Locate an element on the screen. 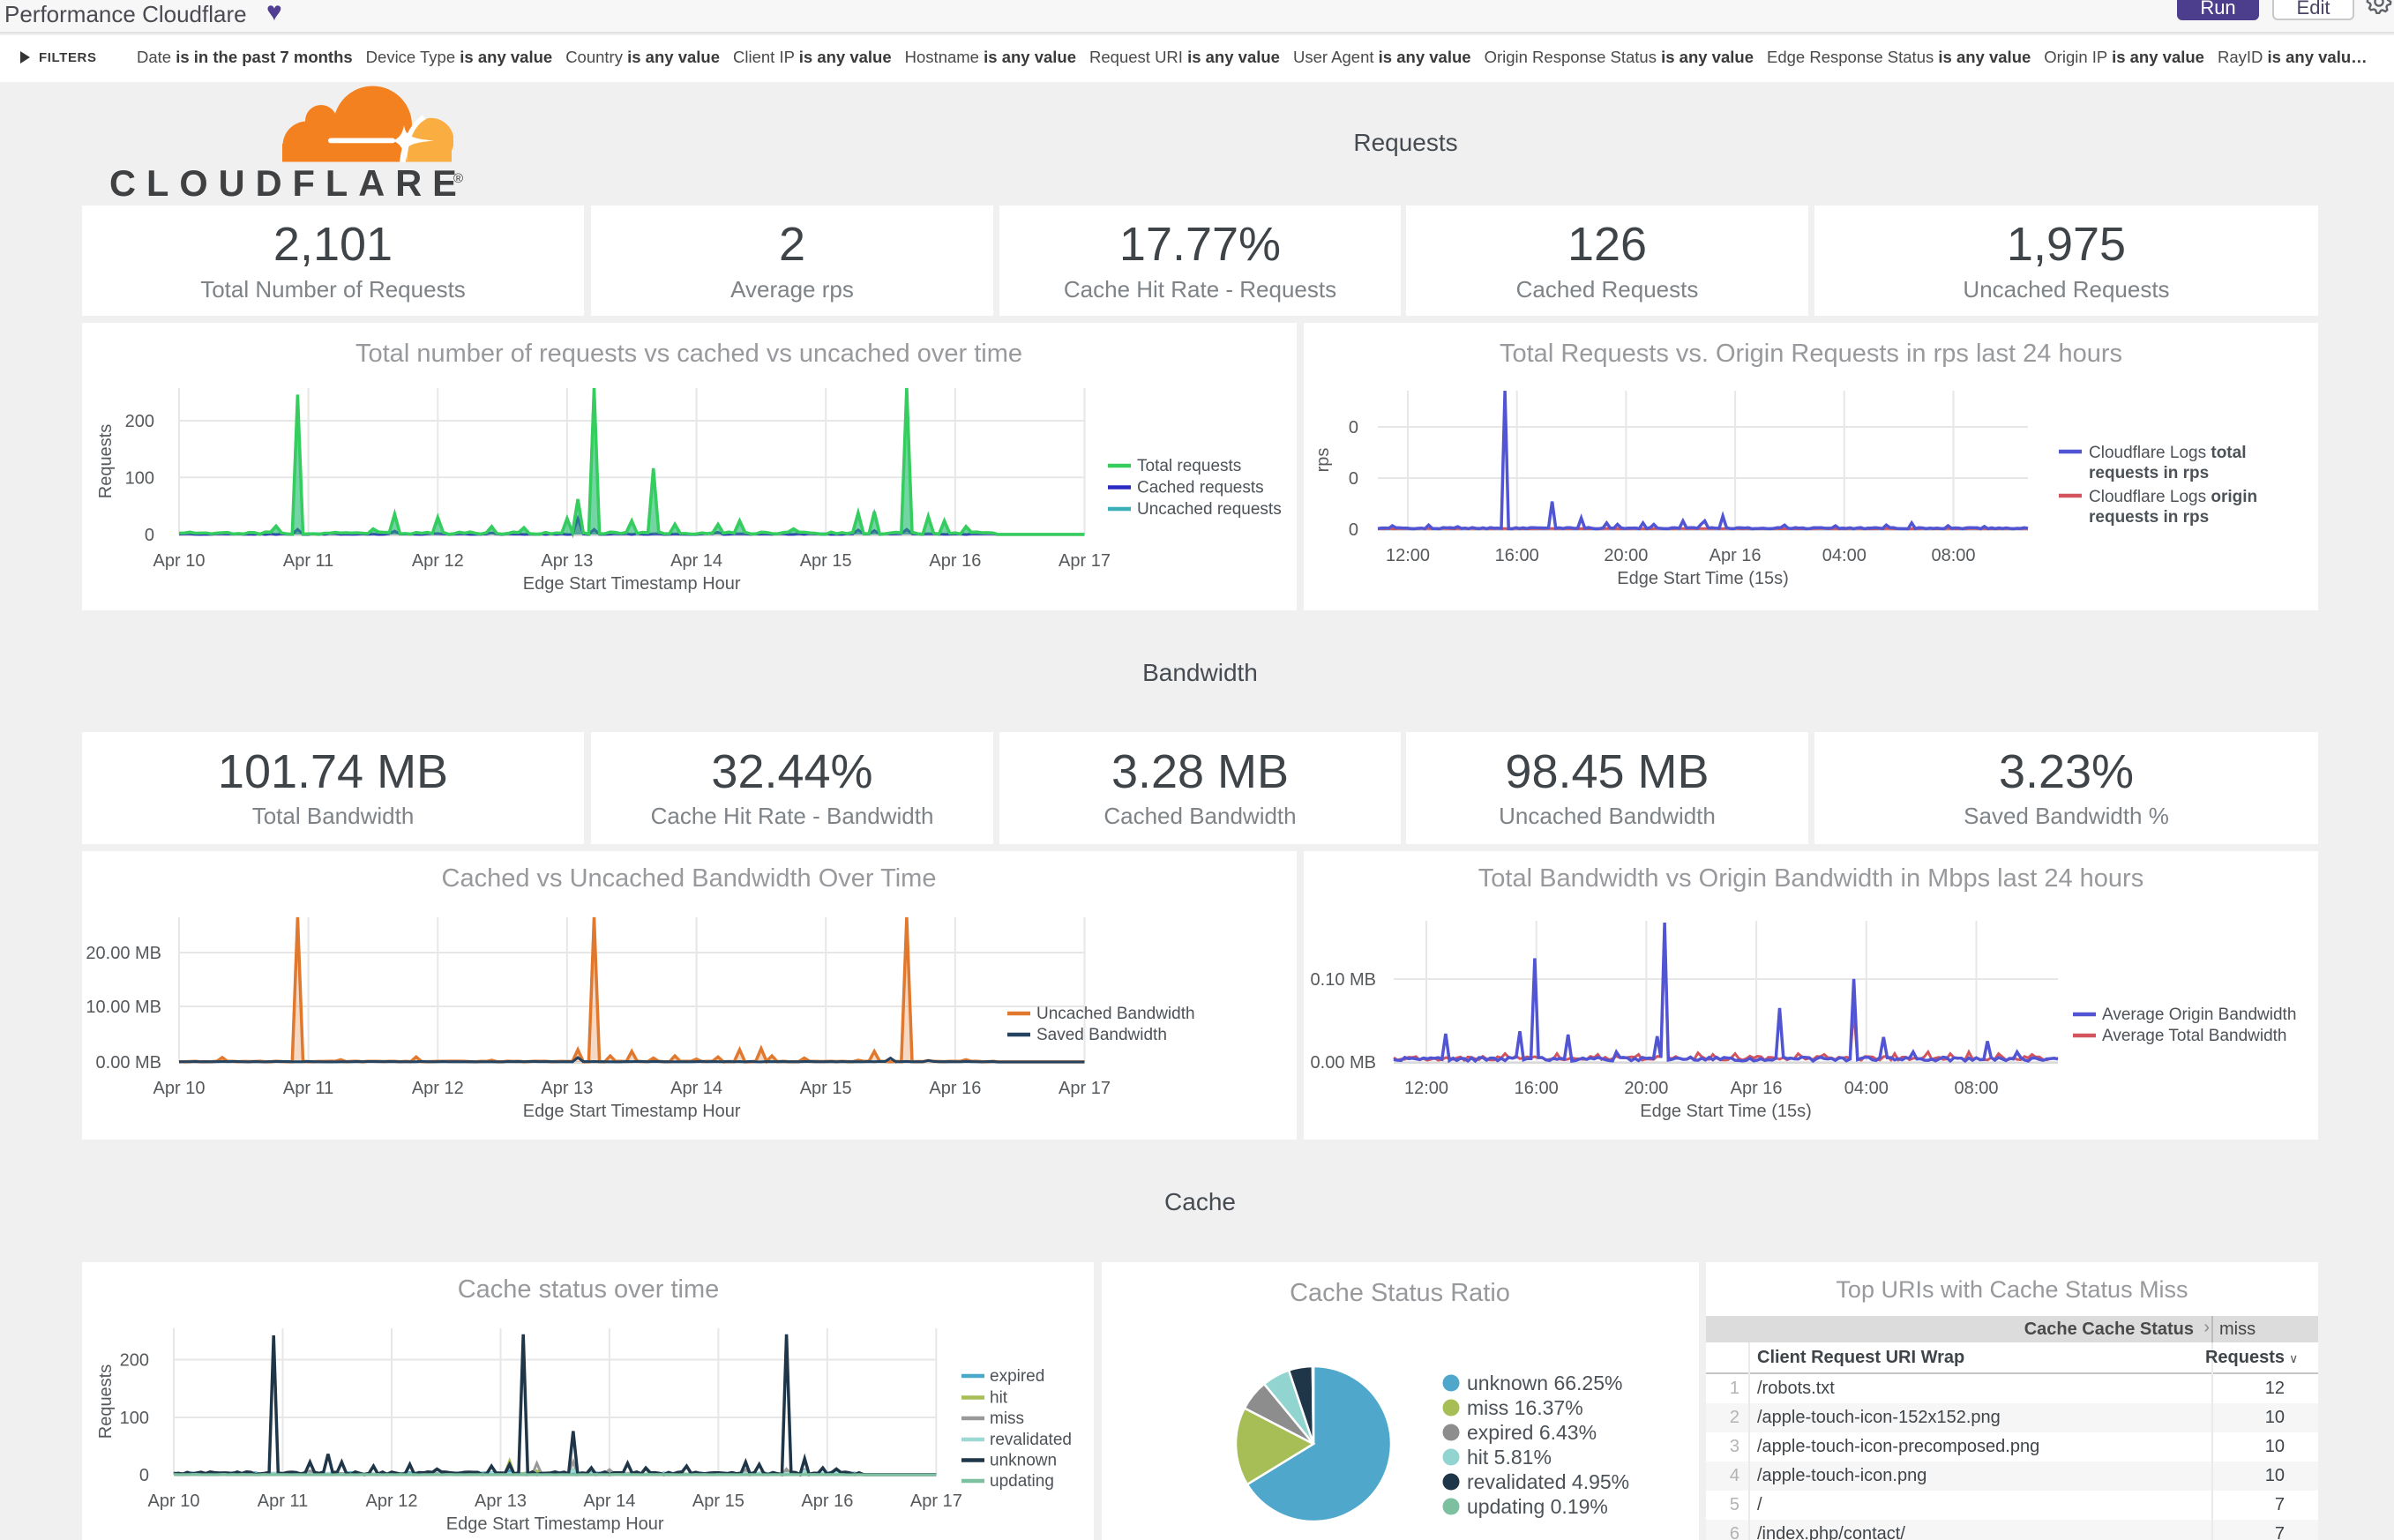 This screenshot has height=1540, width=2394. svg-text: 0.10 MB is located at coordinates (1343, 980).